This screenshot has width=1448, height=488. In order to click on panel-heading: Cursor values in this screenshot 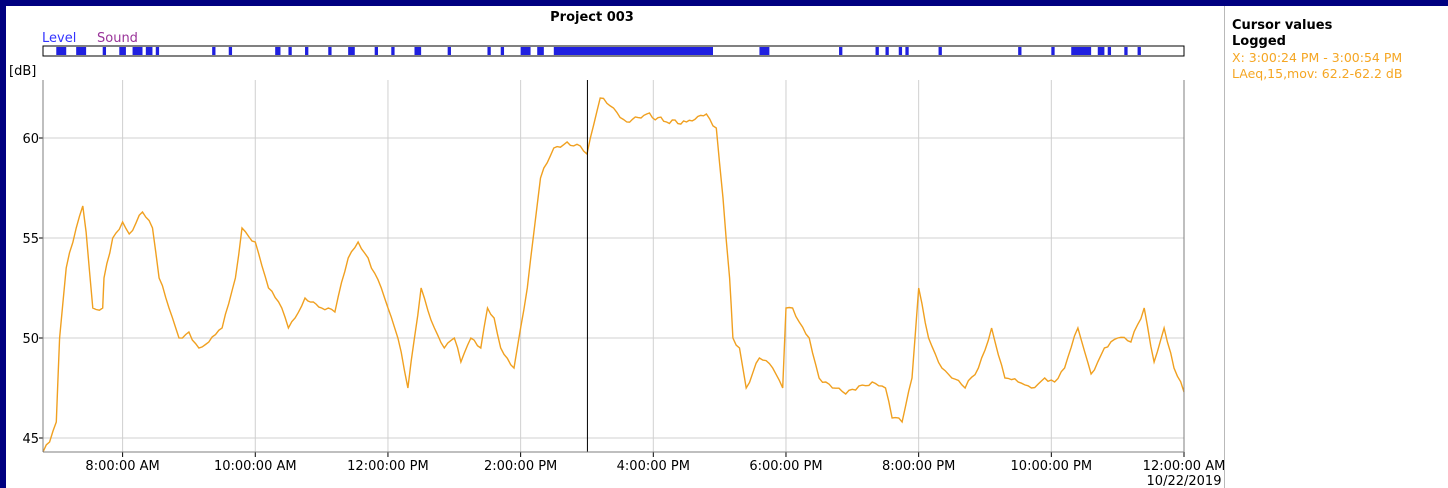, I will do `click(1282, 25)`.